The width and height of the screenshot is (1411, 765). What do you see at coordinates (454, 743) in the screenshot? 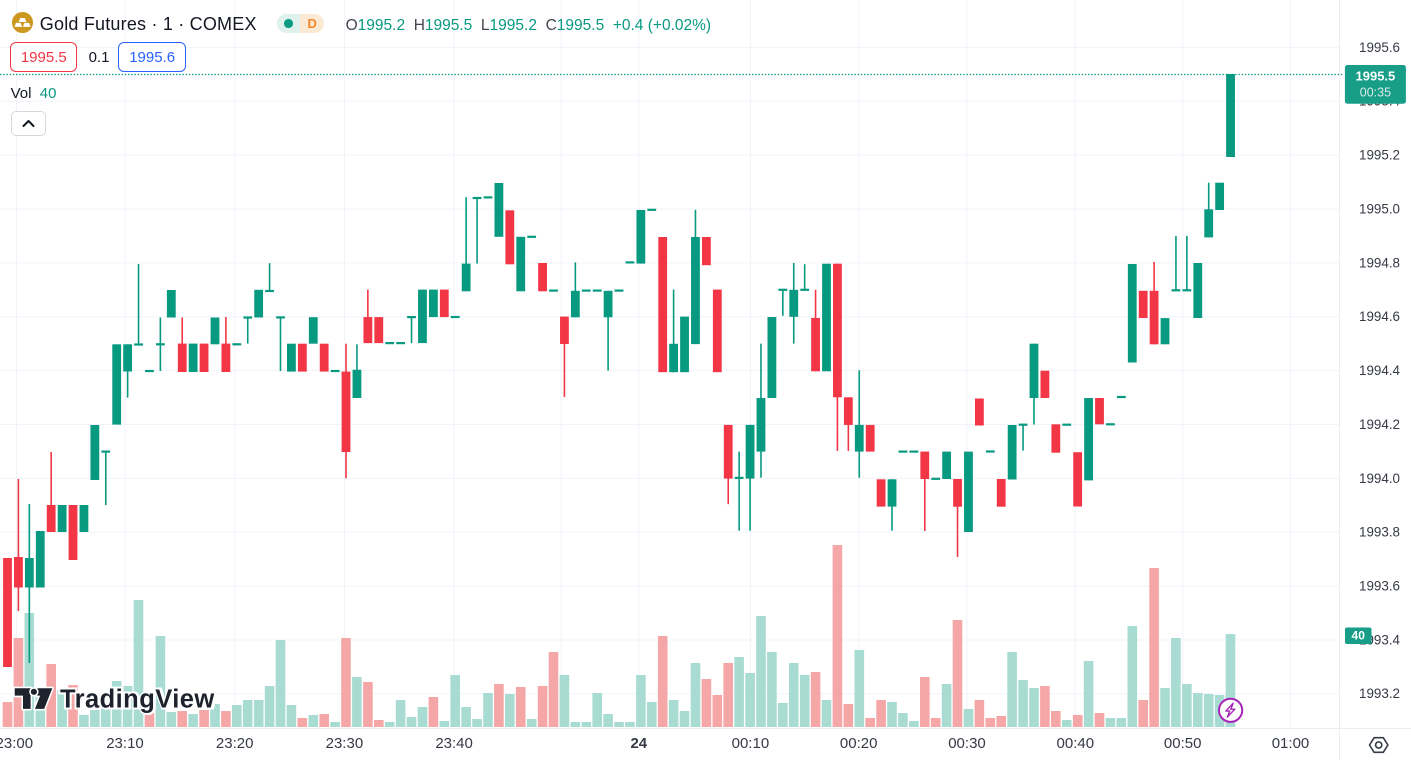
I see `svg-text: 23:40` at bounding box center [454, 743].